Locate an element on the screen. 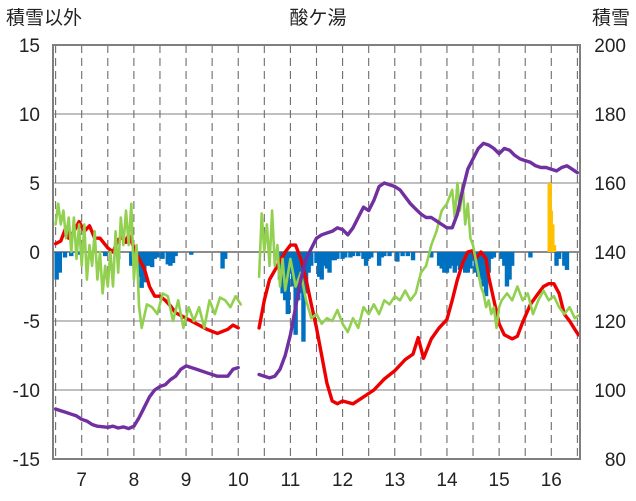 The width and height of the screenshot is (636, 501). y-tick-label: 5 is located at coordinates (34, 184).